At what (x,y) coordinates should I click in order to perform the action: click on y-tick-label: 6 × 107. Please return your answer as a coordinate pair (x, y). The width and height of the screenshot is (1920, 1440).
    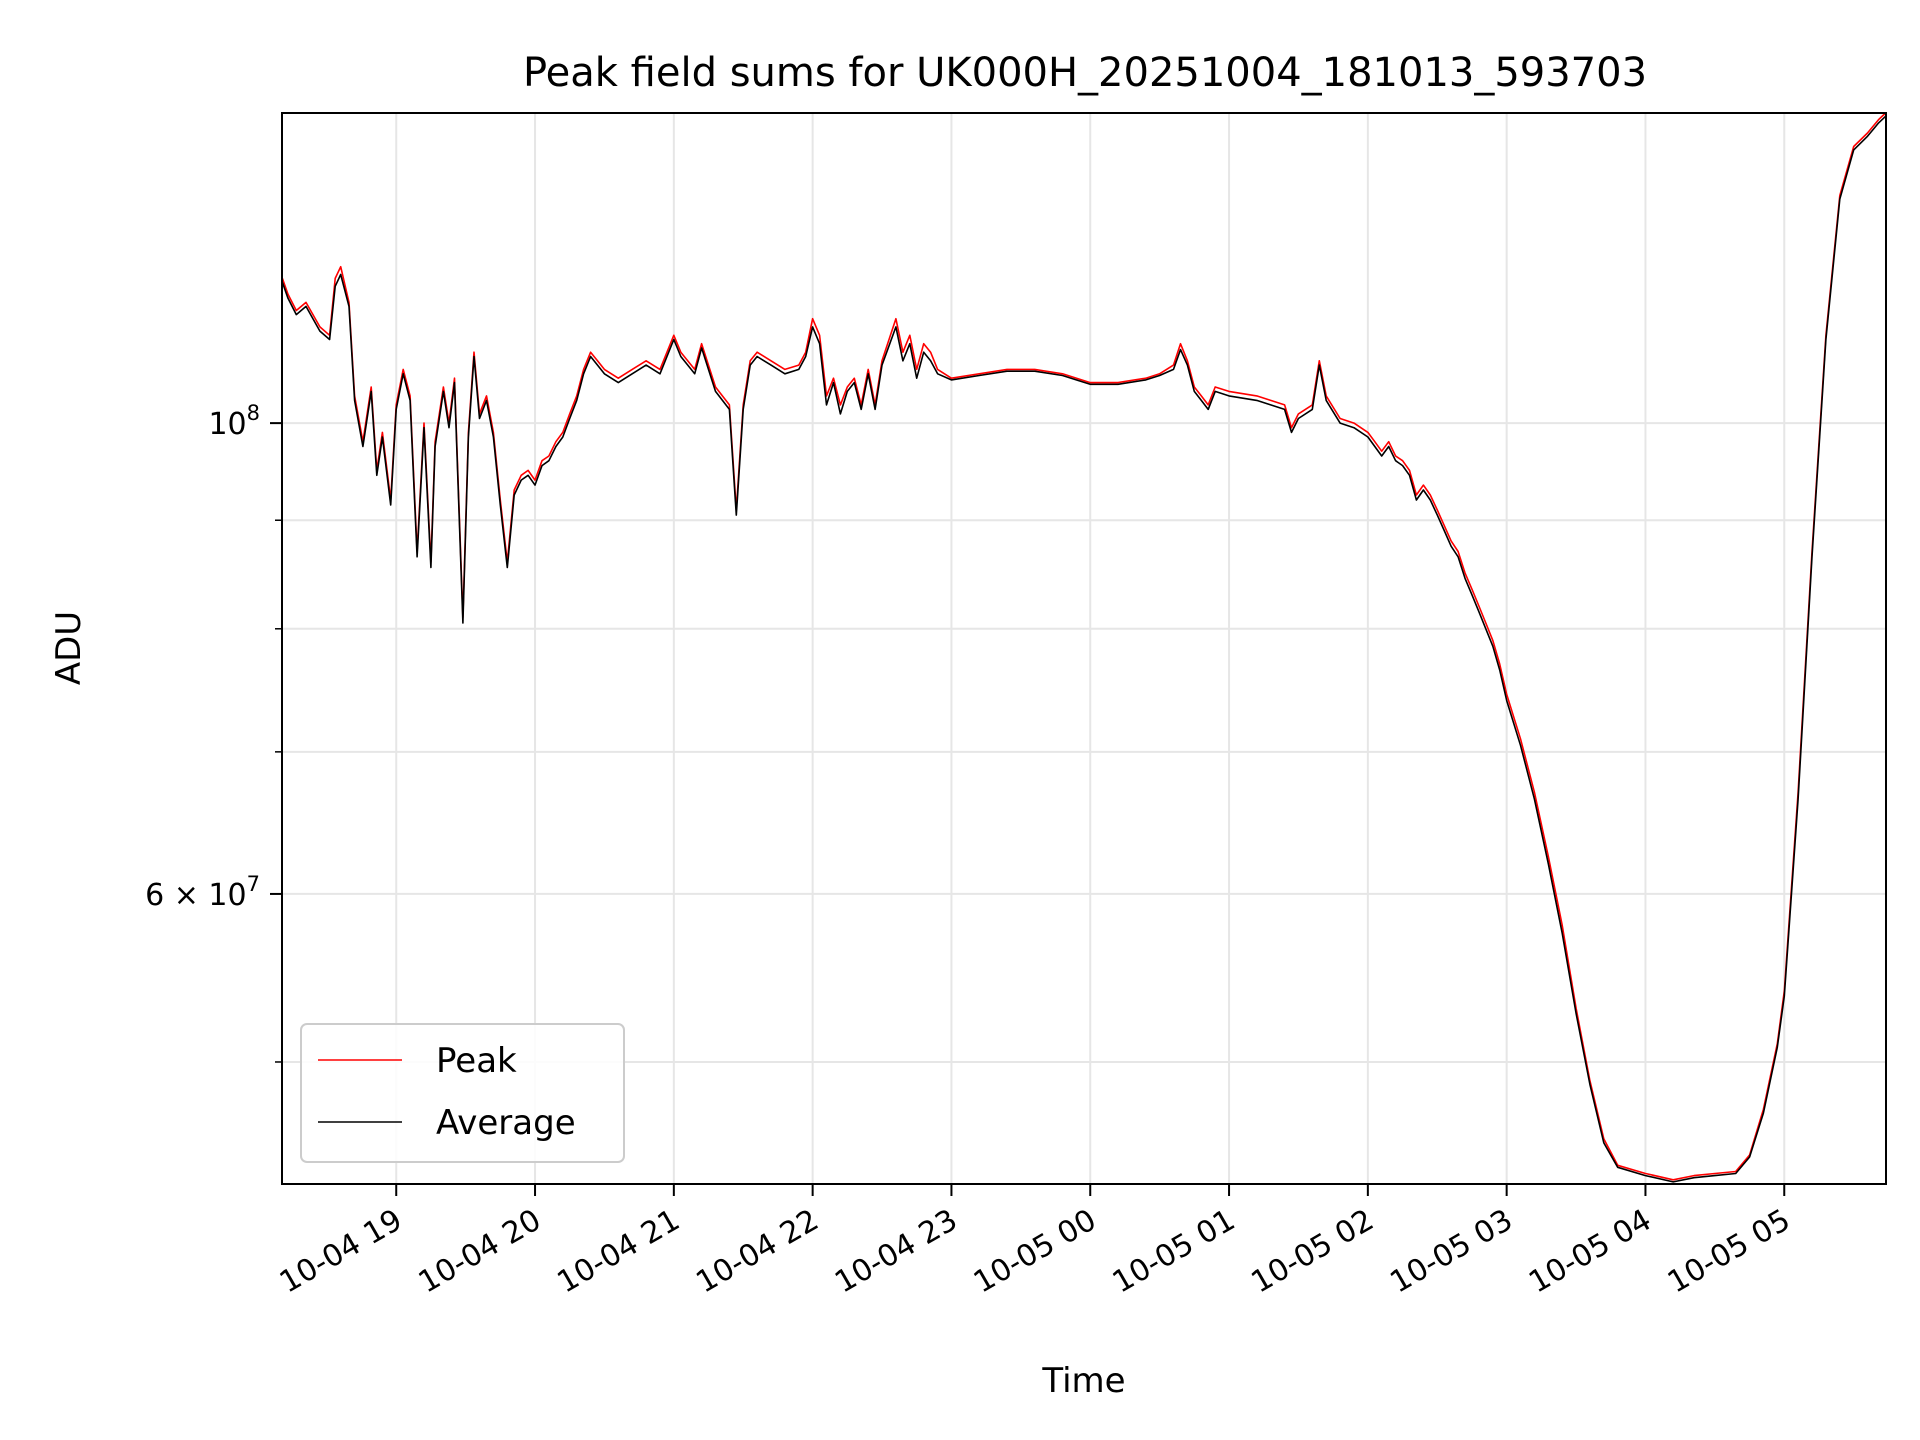
    Looking at the image, I should click on (202, 892).